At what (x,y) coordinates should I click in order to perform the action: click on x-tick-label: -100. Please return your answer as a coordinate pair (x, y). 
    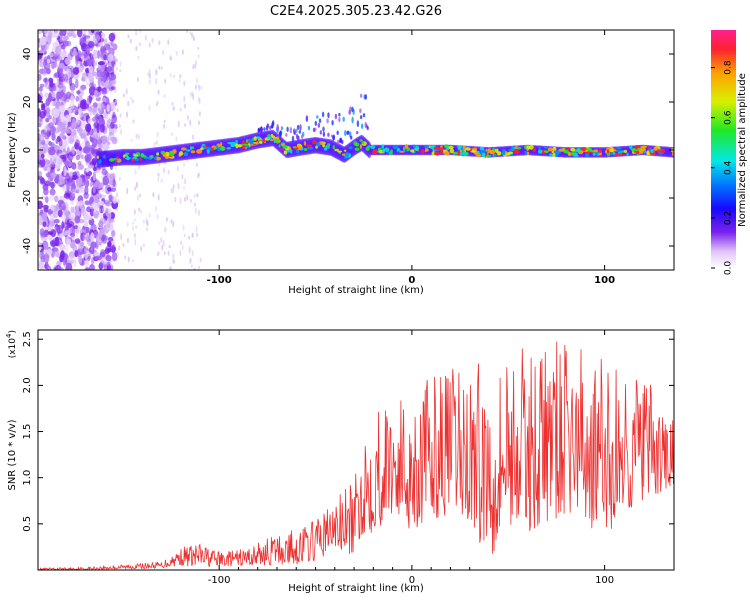
    Looking at the image, I should click on (219, 280).